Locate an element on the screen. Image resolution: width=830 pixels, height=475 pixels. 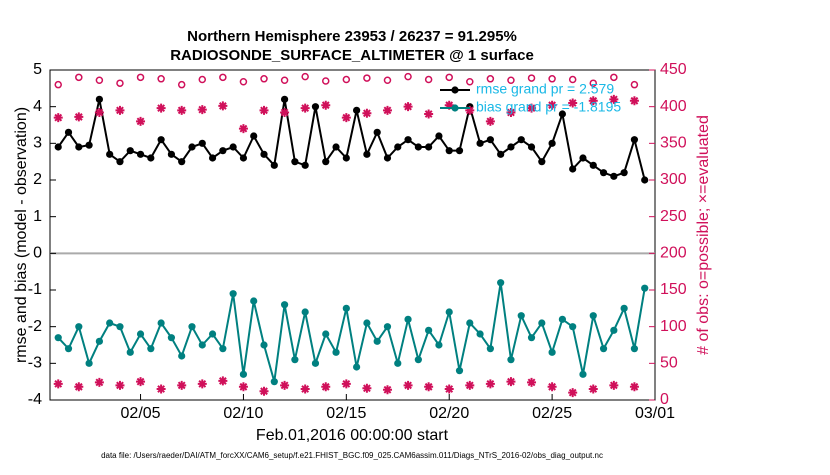
y2-tick-label: 450 is located at coordinates (673, 69).